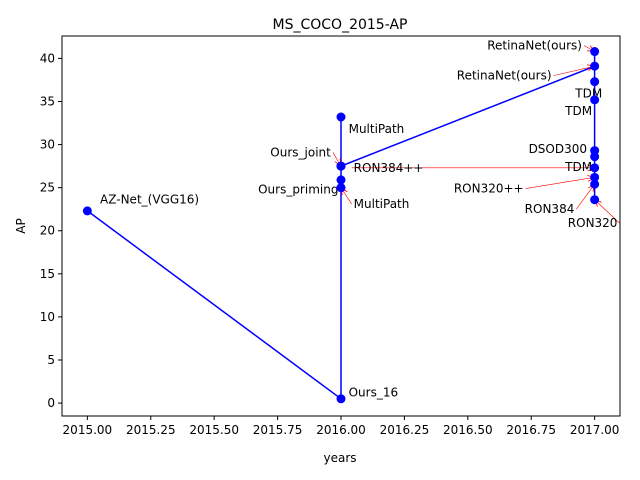 The height and width of the screenshot is (480, 640). I want to click on annotation-label: DSOD300, so click(558, 149).